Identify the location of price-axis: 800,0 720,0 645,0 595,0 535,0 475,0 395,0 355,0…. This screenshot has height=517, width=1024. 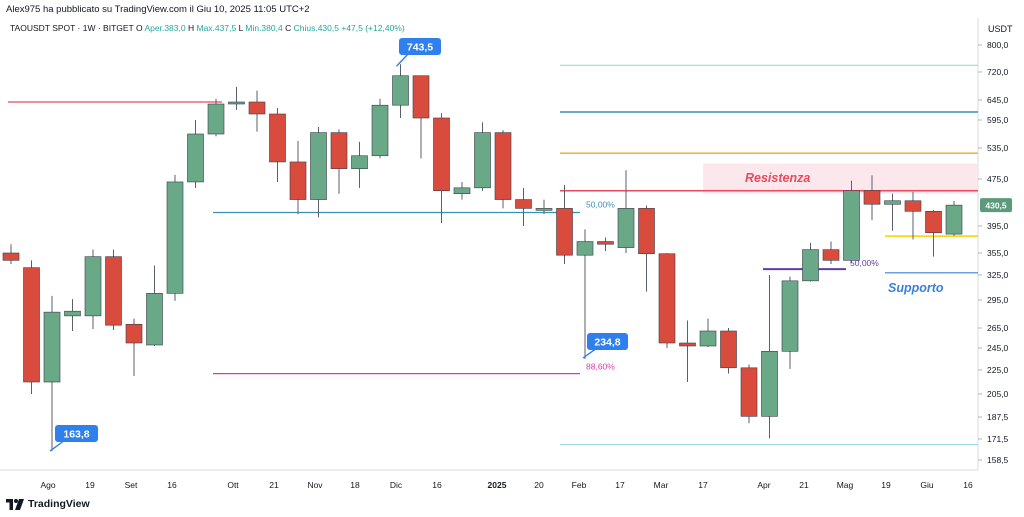
(995, 252).